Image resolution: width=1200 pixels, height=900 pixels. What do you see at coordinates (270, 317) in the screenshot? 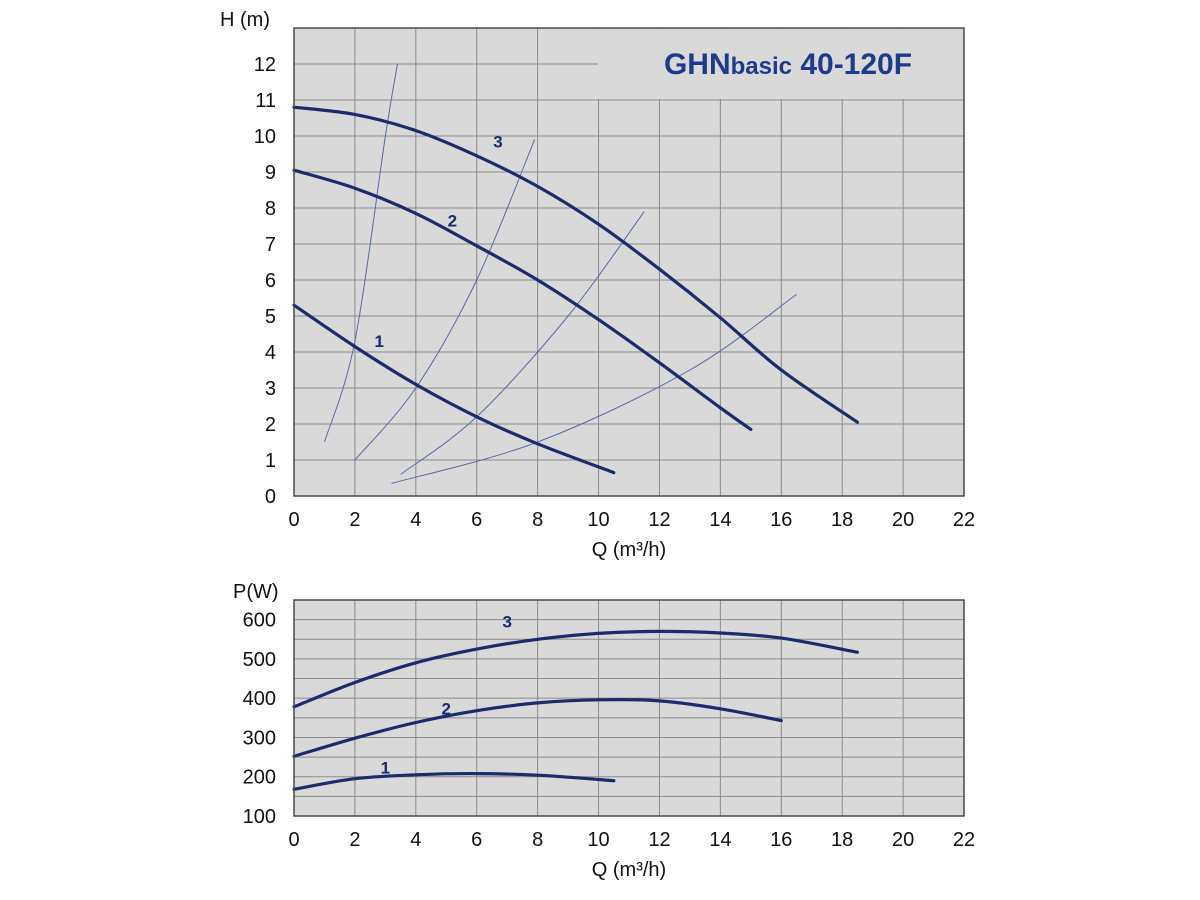
I see `y-tick-label: 5` at bounding box center [270, 317].